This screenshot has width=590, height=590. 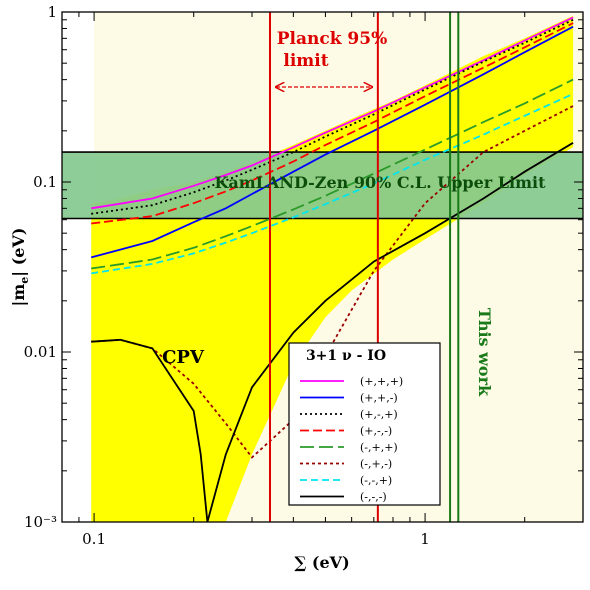 What do you see at coordinates (376, 431) in the screenshot?
I see `legend-label: (+,-,-)` at bounding box center [376, 431].